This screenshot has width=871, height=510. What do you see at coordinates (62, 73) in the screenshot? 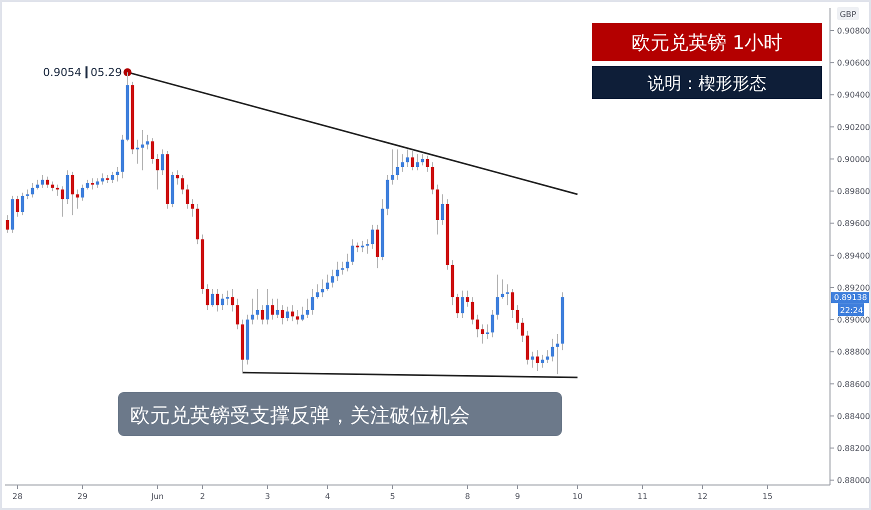
I see `annotation: 0.9054` at bounding box center [62, 73].